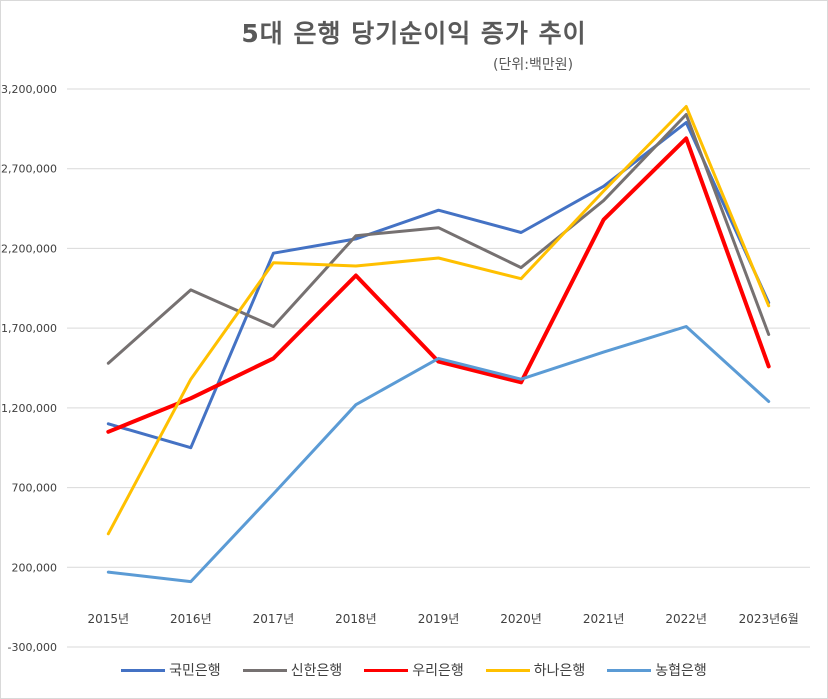  Describe the element at coordinates (195, 671) in the screenshot. I see `legend-label: 국민은행` at that location.